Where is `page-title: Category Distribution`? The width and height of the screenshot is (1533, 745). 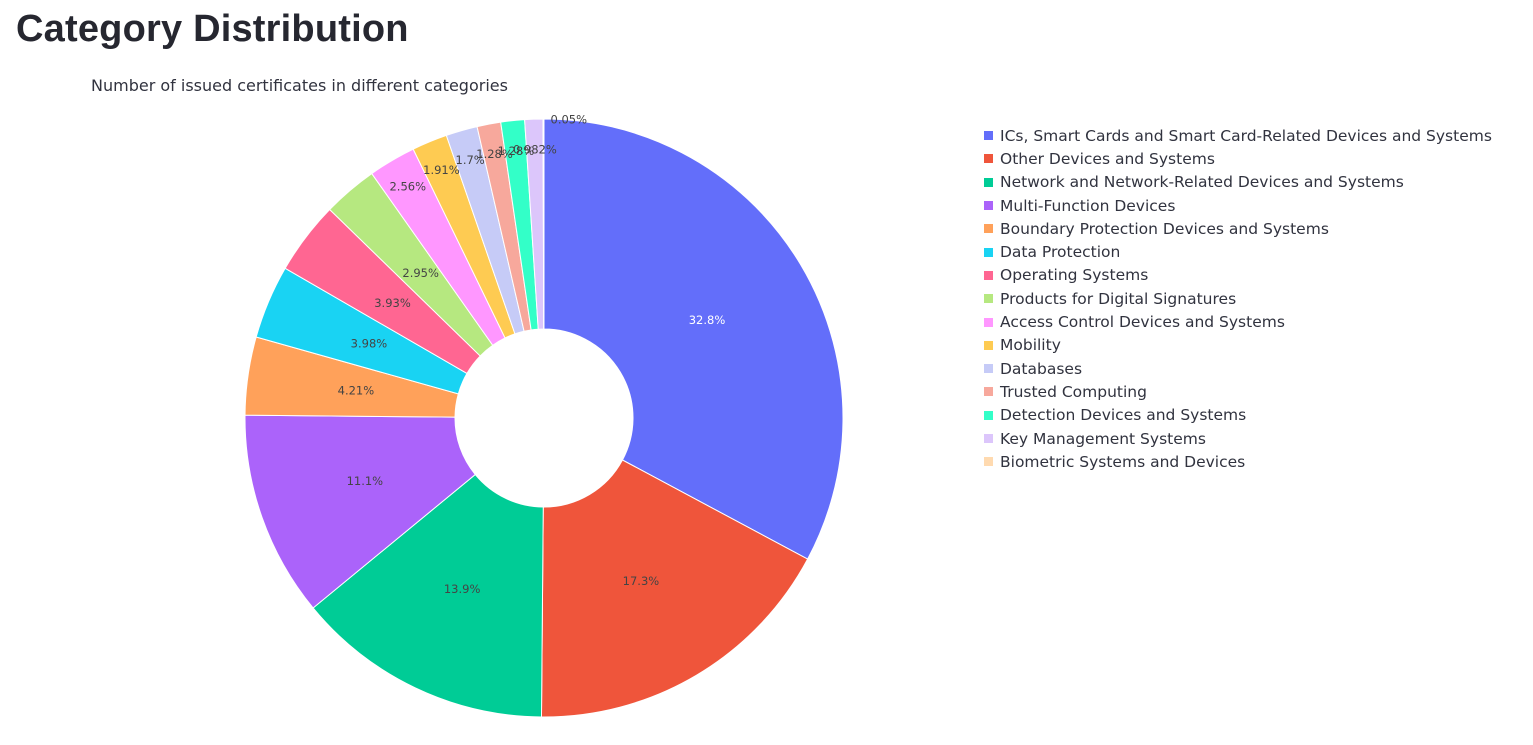 page-title: Category Distribution is located at coordinates (212, 29).